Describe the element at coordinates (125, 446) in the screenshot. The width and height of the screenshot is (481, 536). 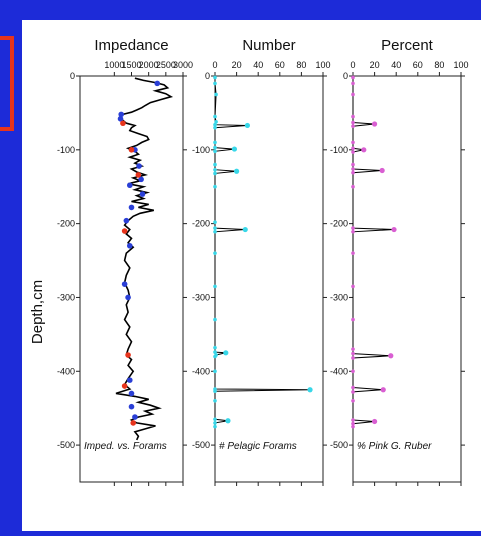
I see `track-note: Imped. vs. Forams` at that location.